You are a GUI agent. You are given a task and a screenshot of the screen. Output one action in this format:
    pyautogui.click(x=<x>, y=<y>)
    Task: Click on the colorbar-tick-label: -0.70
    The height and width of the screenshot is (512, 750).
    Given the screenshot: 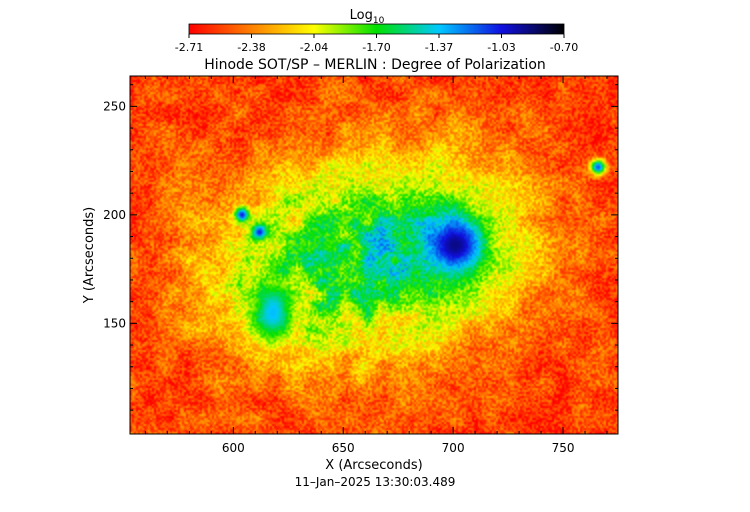 What is the action you would take?
    pyautogui.click(x=564, y=47)
    